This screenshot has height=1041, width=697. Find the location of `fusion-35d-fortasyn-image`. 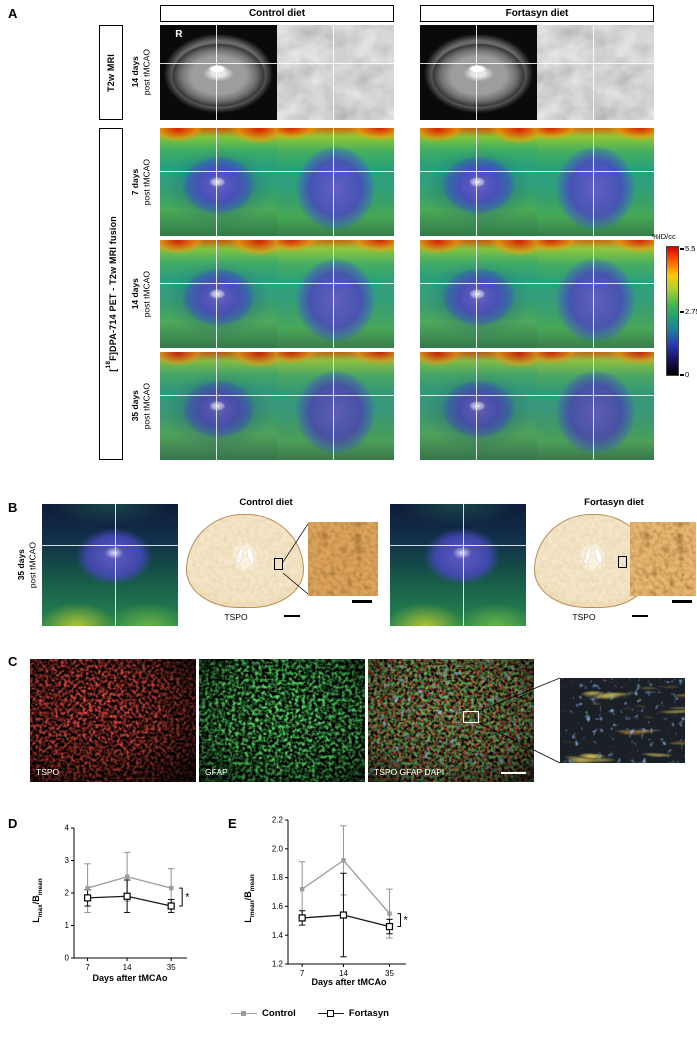

fusion-35d-fortasyn-image is located at coordinates (458, 565).